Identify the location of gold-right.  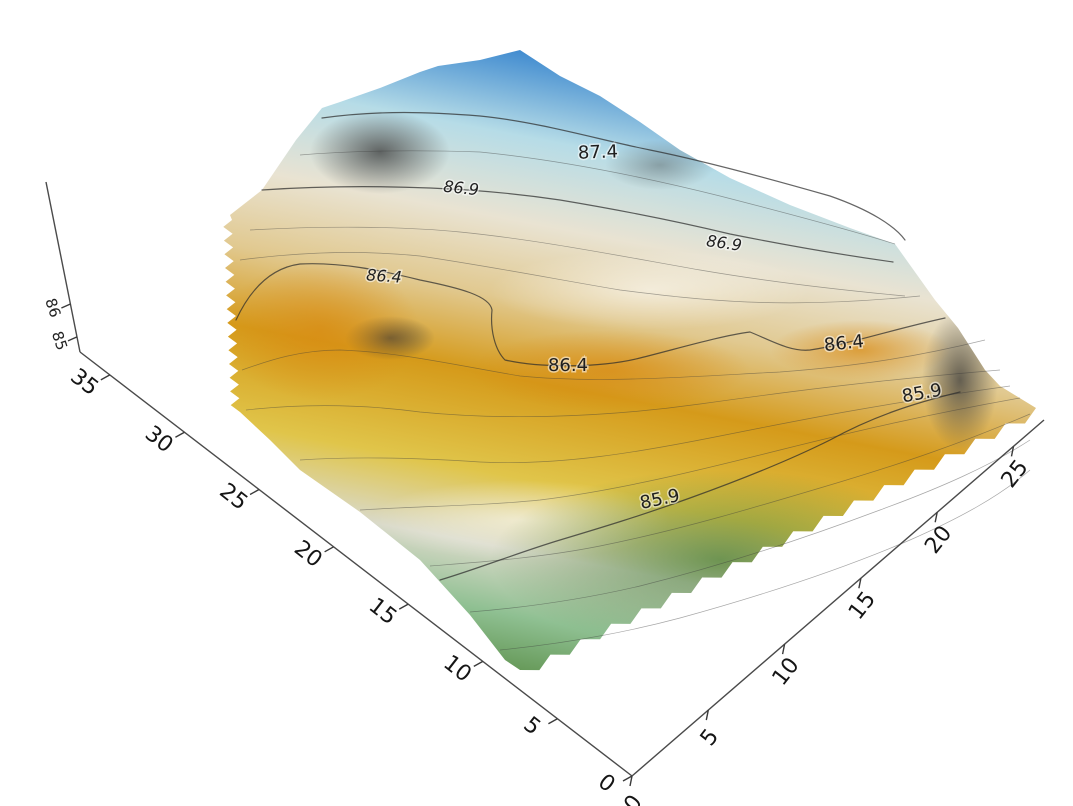
(860, 350).